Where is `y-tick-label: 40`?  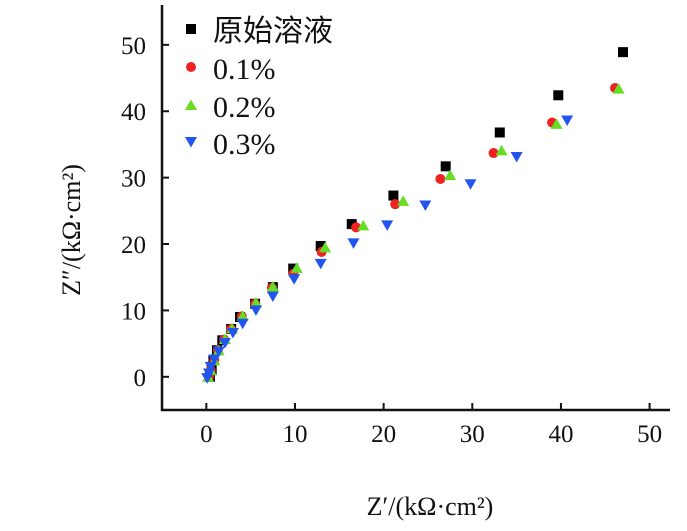 y-tick-label: 40 is located at coordinates (133, 112).